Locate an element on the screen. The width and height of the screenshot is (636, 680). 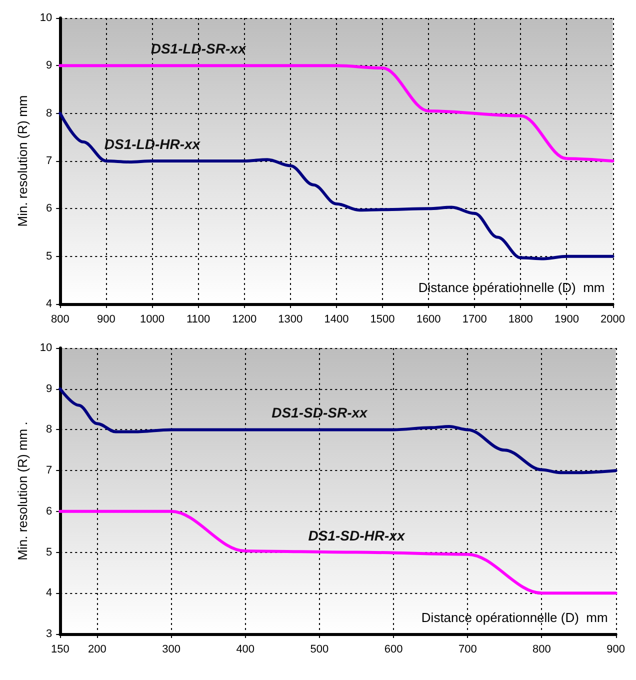
x-tick-label: 700 is located at coordinates (467, 650).